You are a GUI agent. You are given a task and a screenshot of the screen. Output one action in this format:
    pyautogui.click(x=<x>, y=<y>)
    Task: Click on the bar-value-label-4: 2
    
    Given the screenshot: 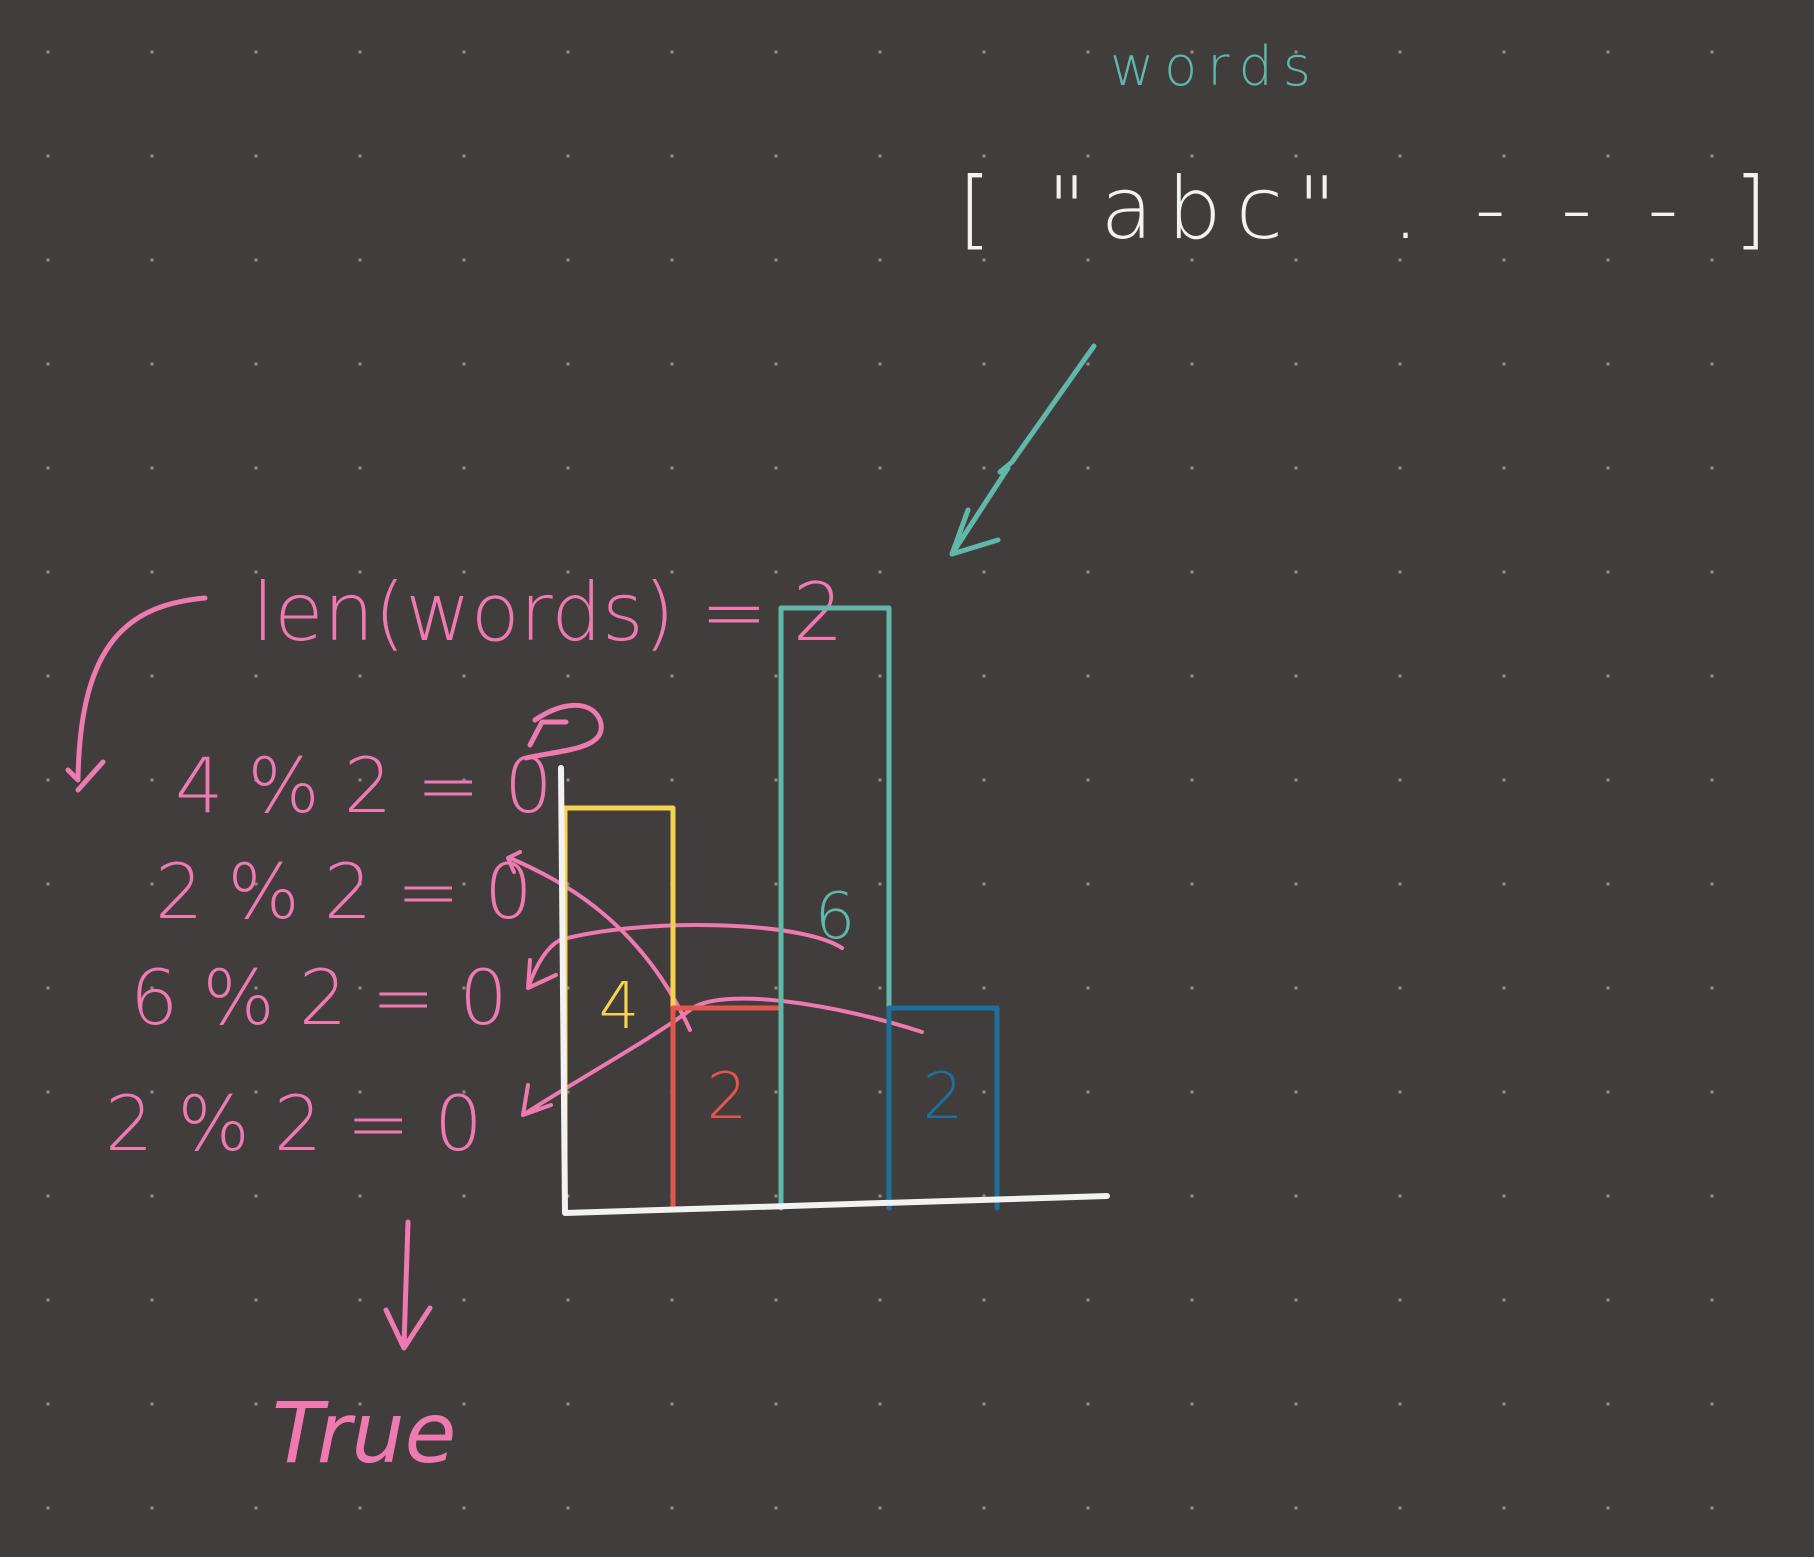 What is the action you would take?
    pyautogui.click(x=943, y=1097)
    